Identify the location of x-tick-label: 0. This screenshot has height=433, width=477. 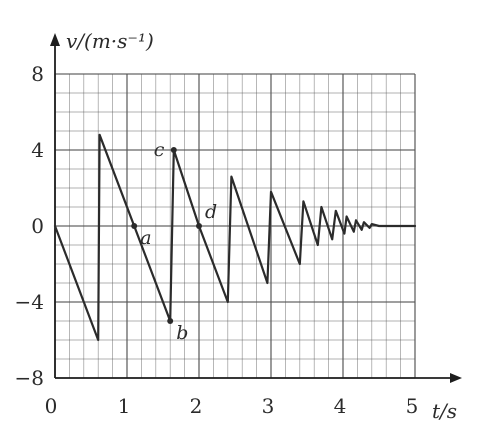
(51, 406).